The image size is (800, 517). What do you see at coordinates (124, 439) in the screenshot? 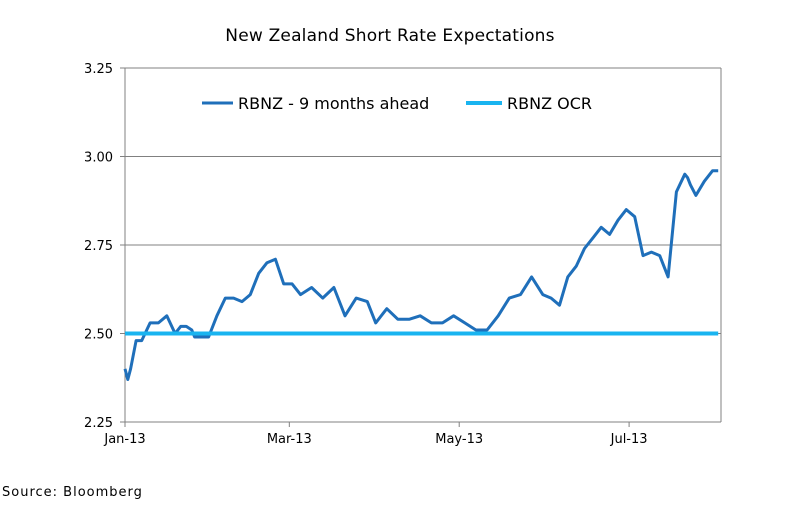
I see `x-tick-label: Jan-13` at bounding box center [124, 439].